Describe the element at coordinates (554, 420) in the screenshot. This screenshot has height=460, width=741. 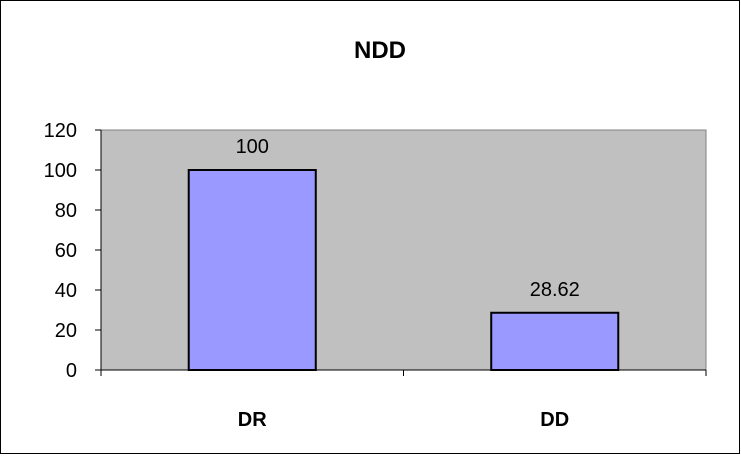
I see `x-tick-label: DD` at that location.